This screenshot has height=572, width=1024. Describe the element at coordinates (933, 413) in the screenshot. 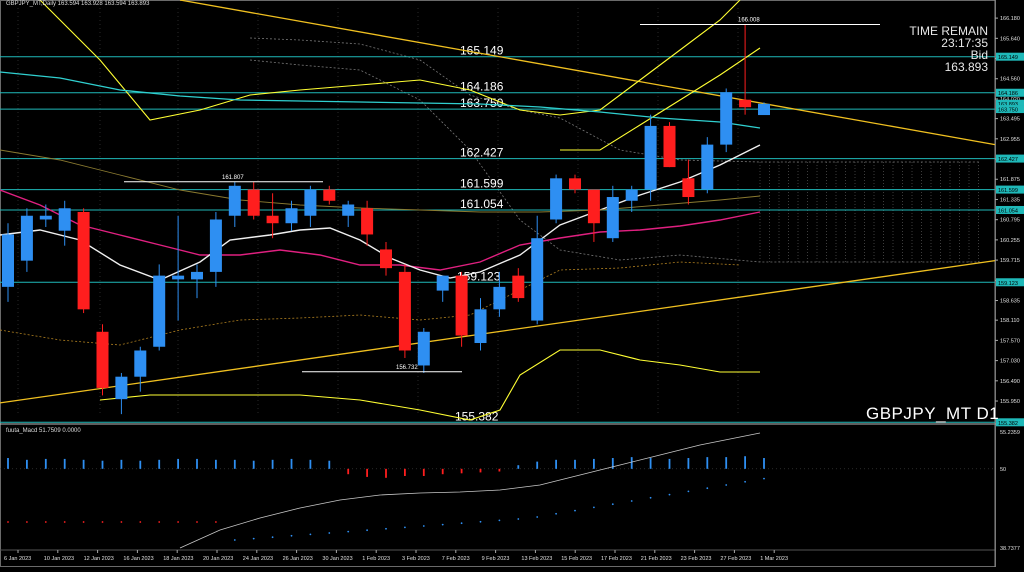

I see `symbol-label: GBPJPY_MT D1` at that location.